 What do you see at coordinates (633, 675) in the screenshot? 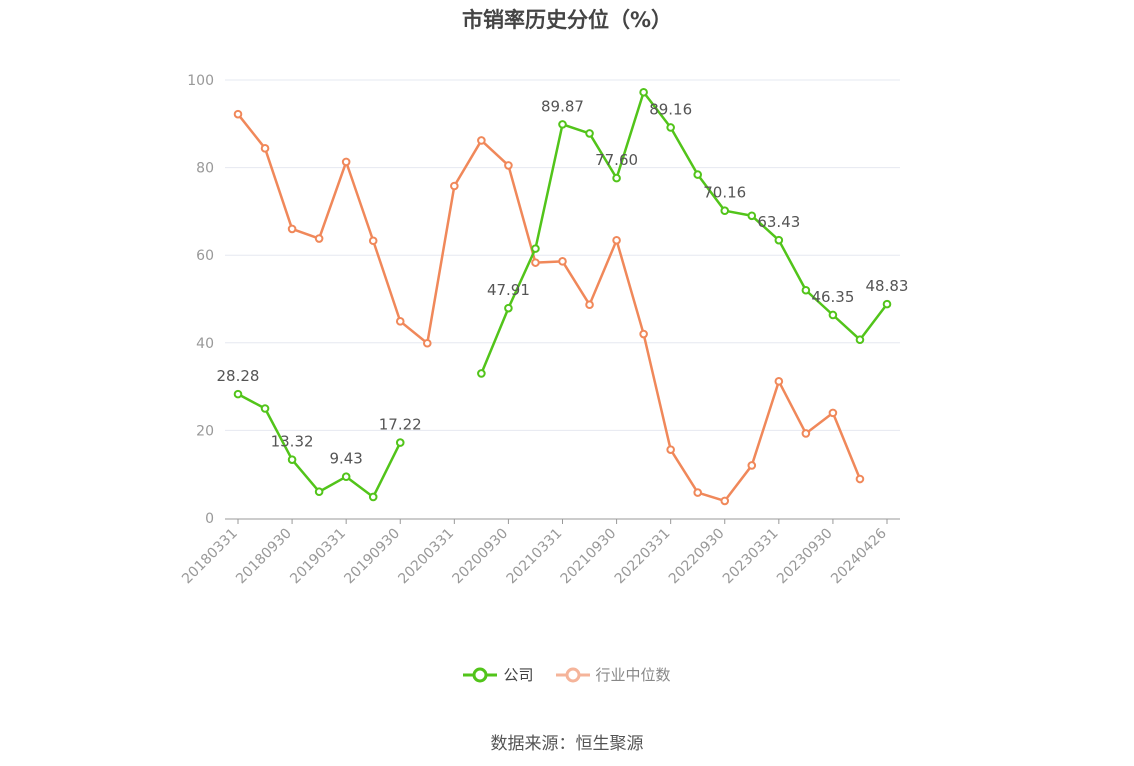
I see `legend-industry-label: 行业中位数` at bounding box center [633, 675].